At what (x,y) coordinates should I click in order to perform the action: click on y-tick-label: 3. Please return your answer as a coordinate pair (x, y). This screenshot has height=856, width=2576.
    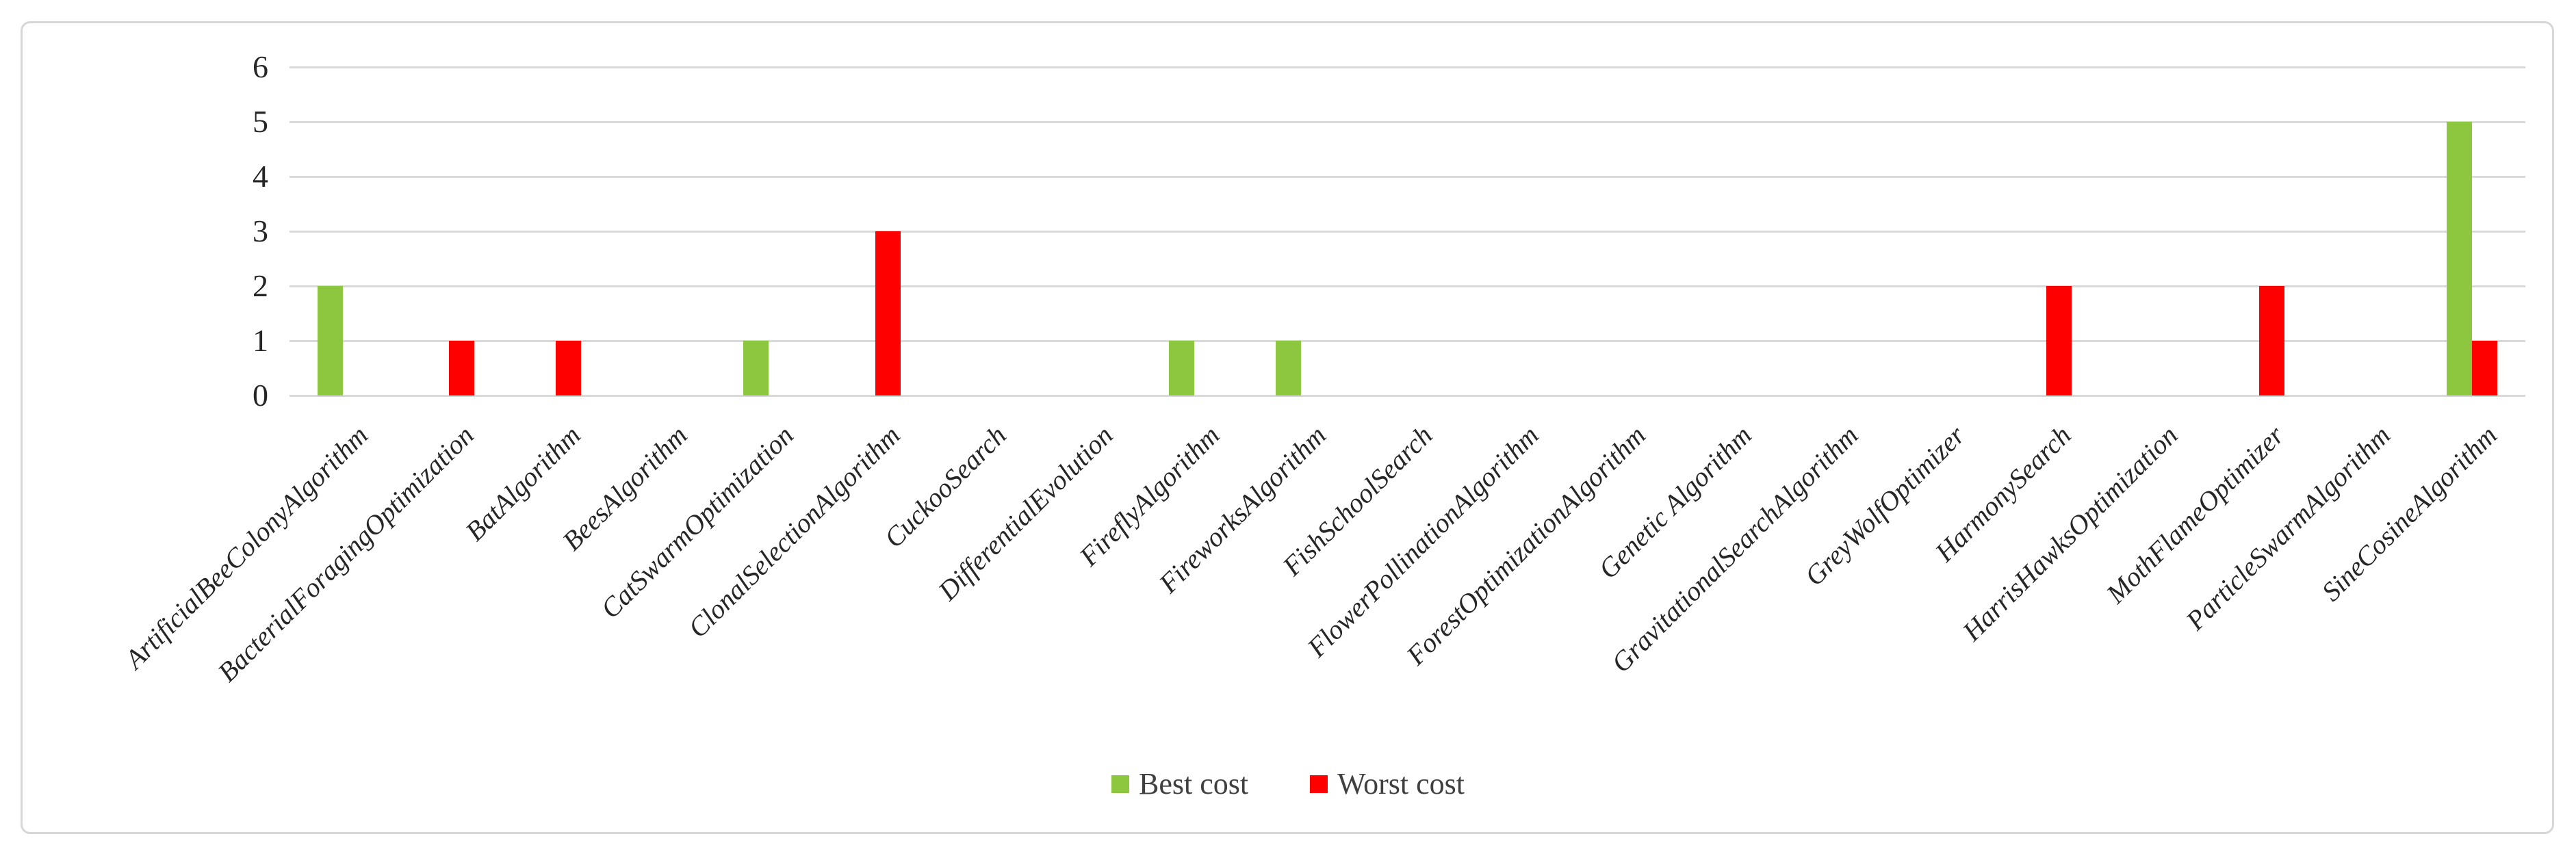
    Looking at the image, I should click on (260, 231).